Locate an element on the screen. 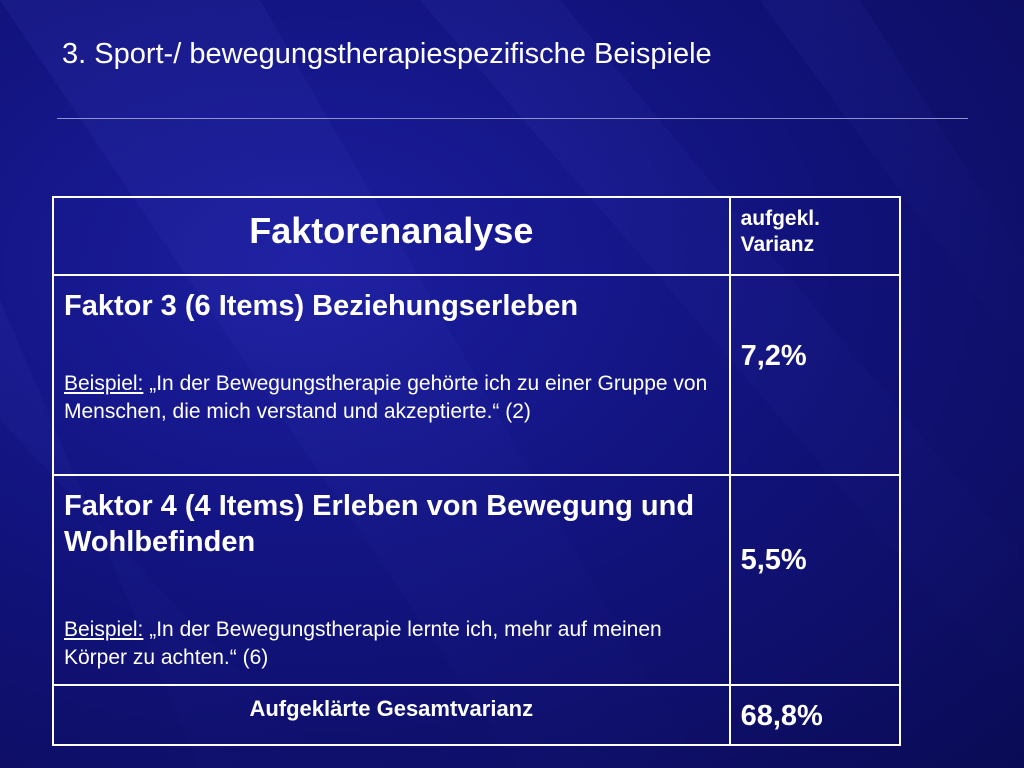 The image size is (1024, 768). total-variance-value: 68,8% is located at coordinates (815, 715).